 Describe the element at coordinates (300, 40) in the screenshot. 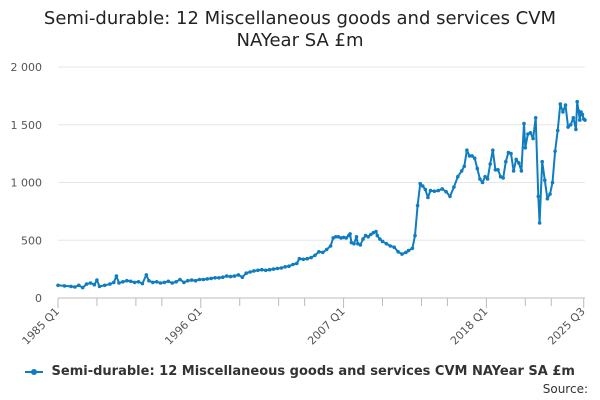

I see `chart-title-line-2: NAYear SA £m` at that location.